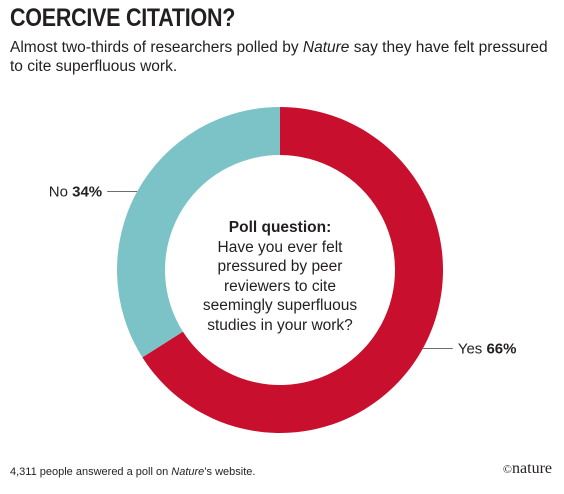  Describe the element at coordinates (60, 191) in the screenshot. I see `slice-category-no: No` at that location.